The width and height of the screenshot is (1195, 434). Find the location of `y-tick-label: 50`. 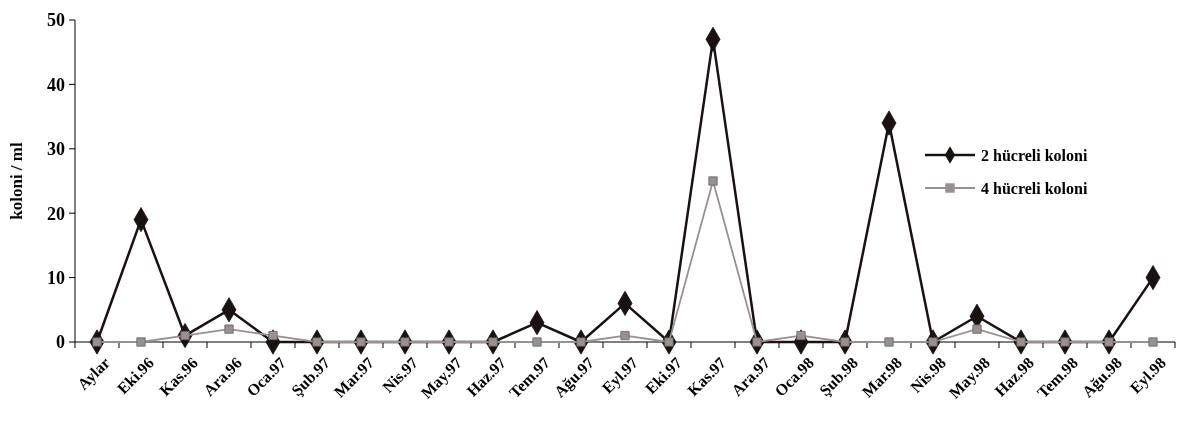

y-tick-label: 50 is located at coordinates (56, 20).